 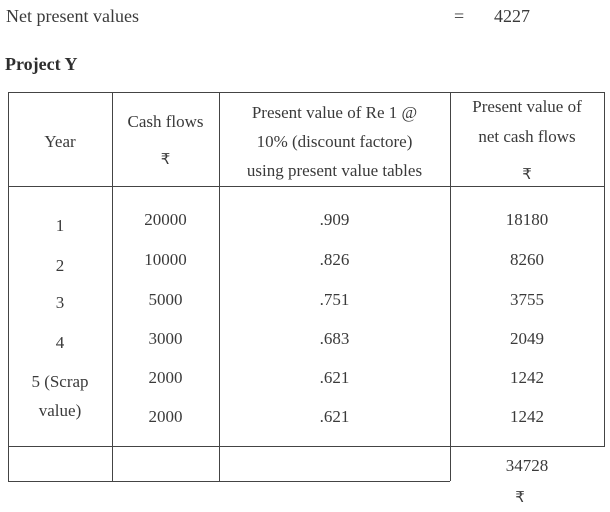 I want to click on npv-value: 4227, so click(x=512, y=16).